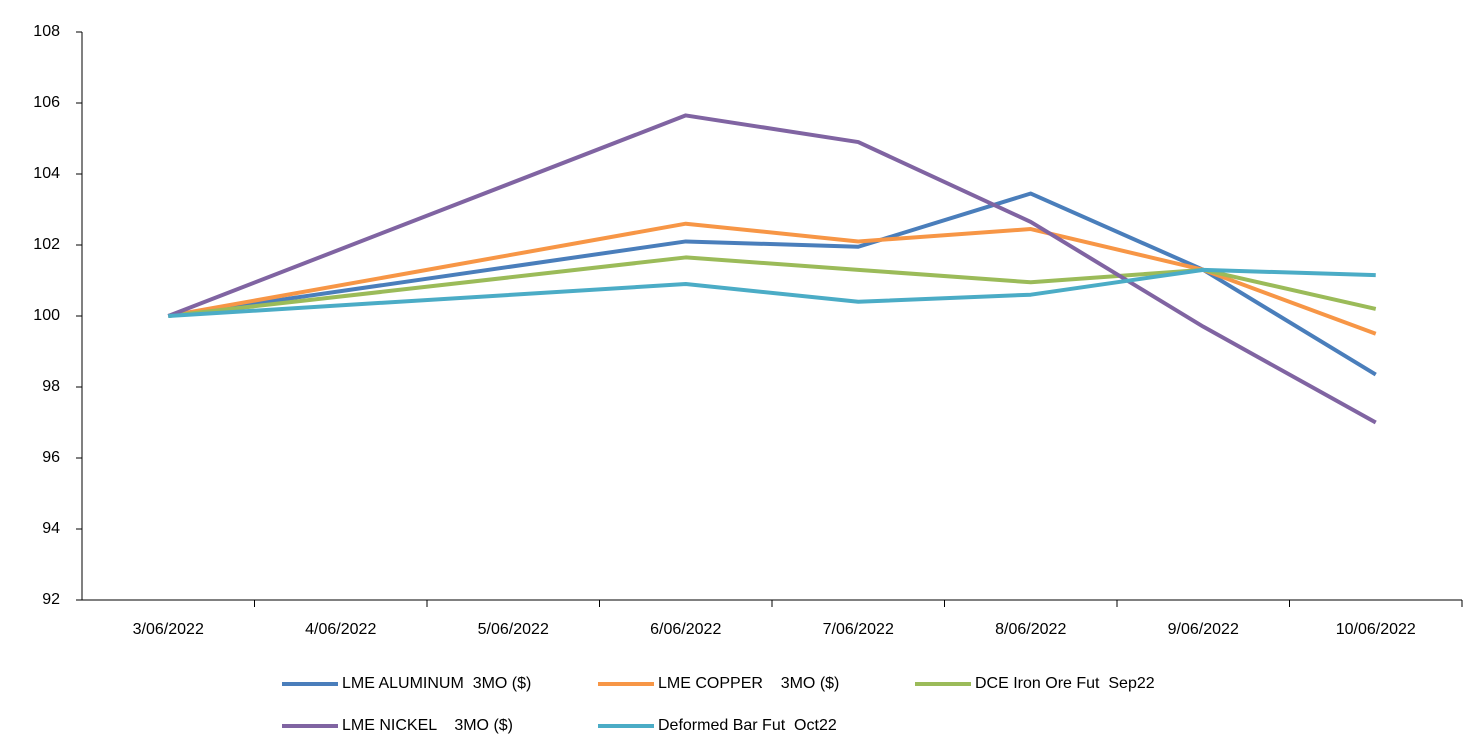 This screenshot has height=742, width=1464. Describe the element at coordinates (747, 725) in the screenshot. I see `legend-label: Deformed Bar Fut Oct22` at that location.